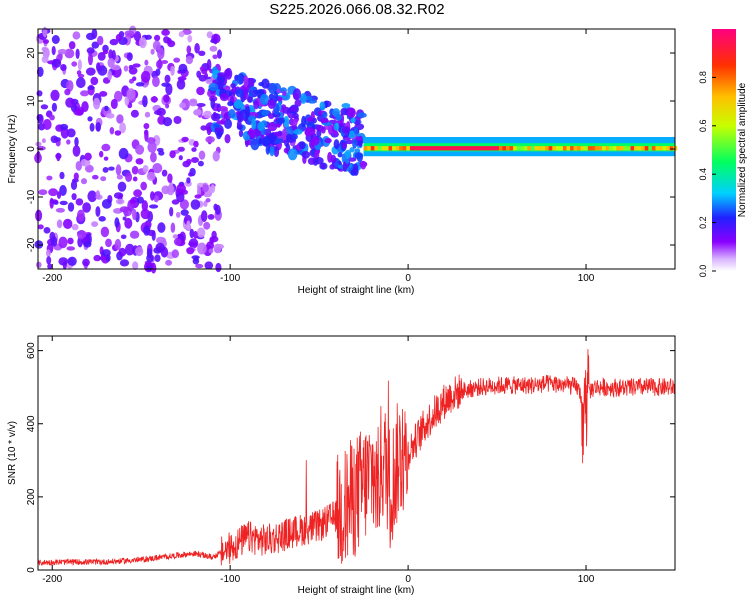 The image size is (750, 600). I want to click on snr-y-label: SNR (10 * v/v), so click(12, 453).